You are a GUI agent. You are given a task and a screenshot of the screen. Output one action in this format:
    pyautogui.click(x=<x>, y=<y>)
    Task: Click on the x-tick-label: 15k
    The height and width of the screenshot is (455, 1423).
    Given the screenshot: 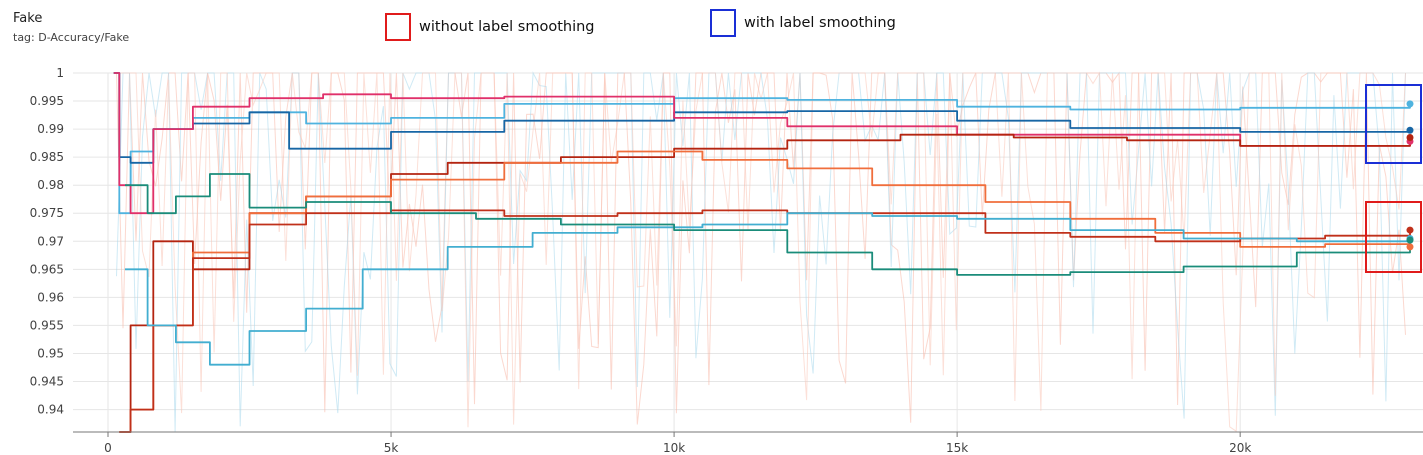 What is the action you would take?
    pyautogui.click(x=957, y=448)
    